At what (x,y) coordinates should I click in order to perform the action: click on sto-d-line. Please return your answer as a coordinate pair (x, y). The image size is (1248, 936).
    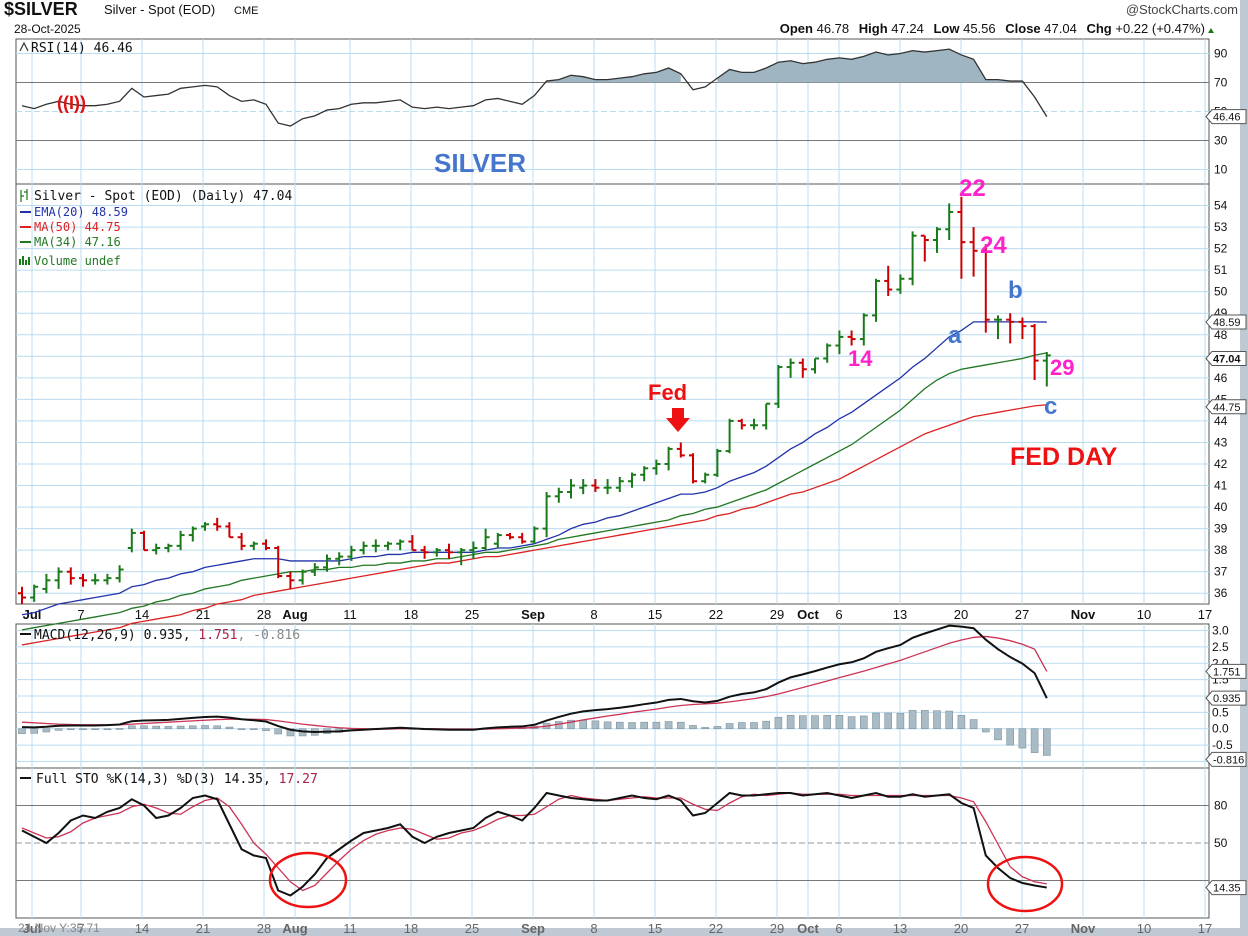
    Looking at the image, I should click on (534, 842).